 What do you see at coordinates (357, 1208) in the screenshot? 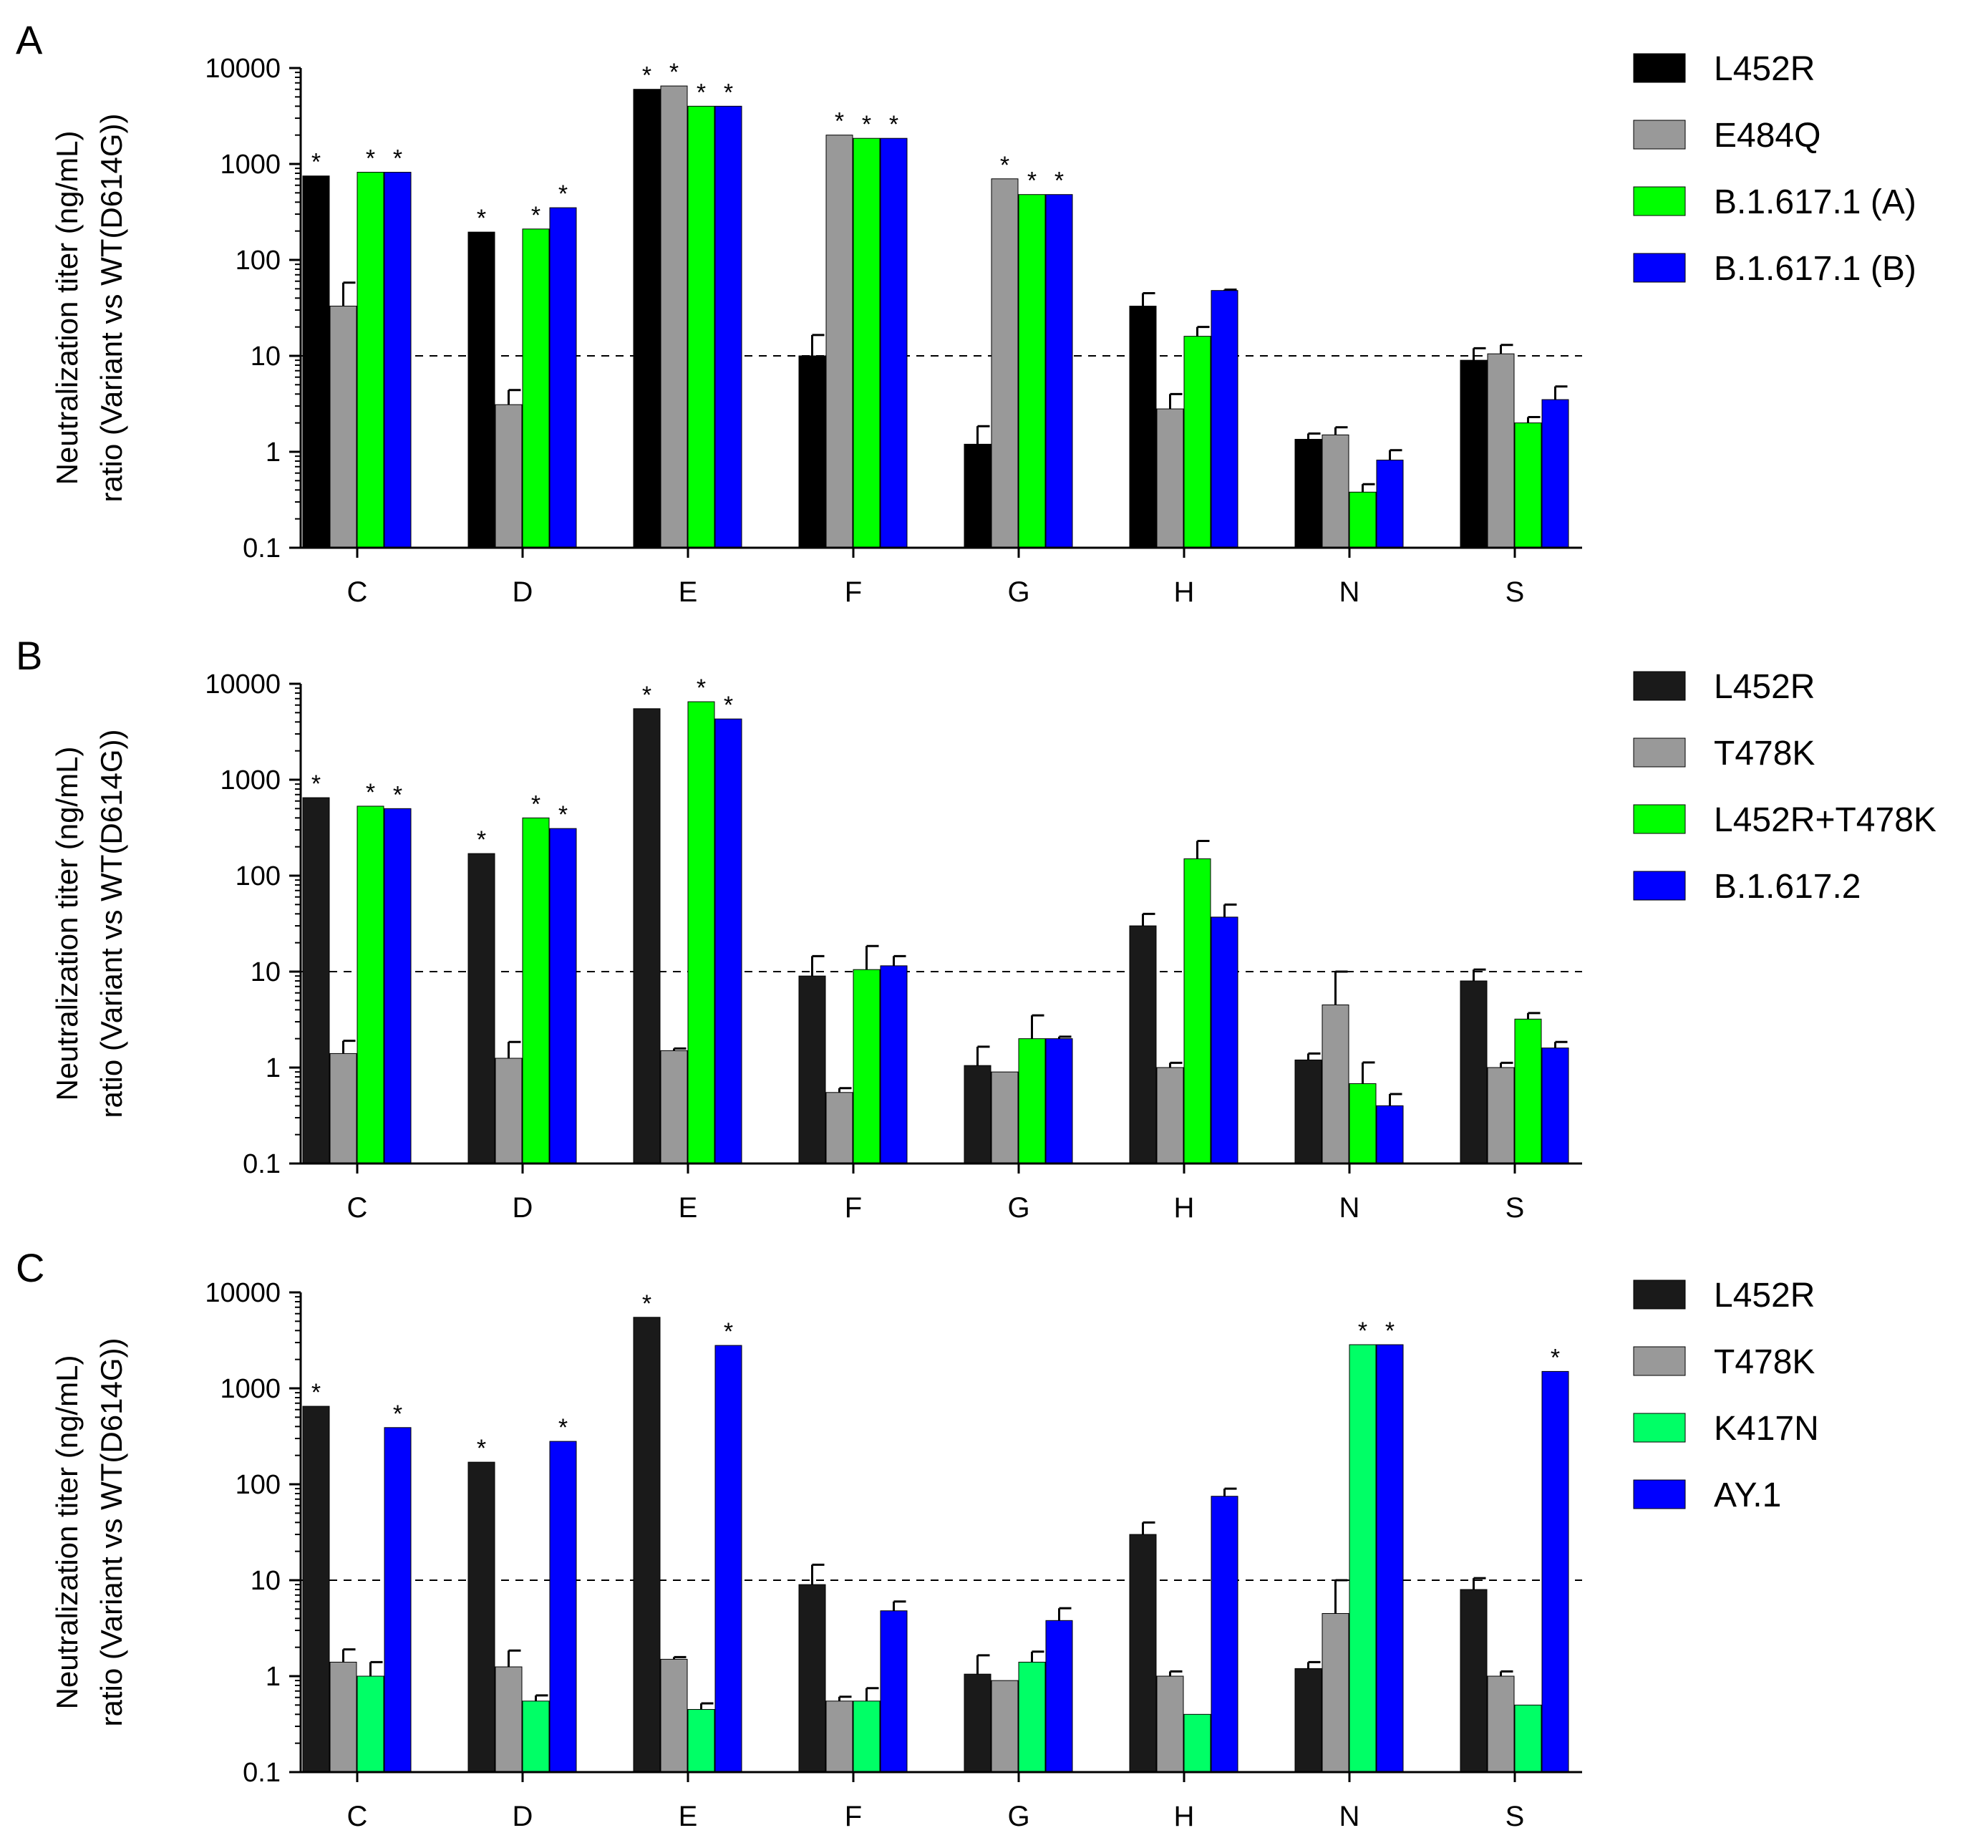
I see `x-tick-label: C` at bounding box center [357, 1208].